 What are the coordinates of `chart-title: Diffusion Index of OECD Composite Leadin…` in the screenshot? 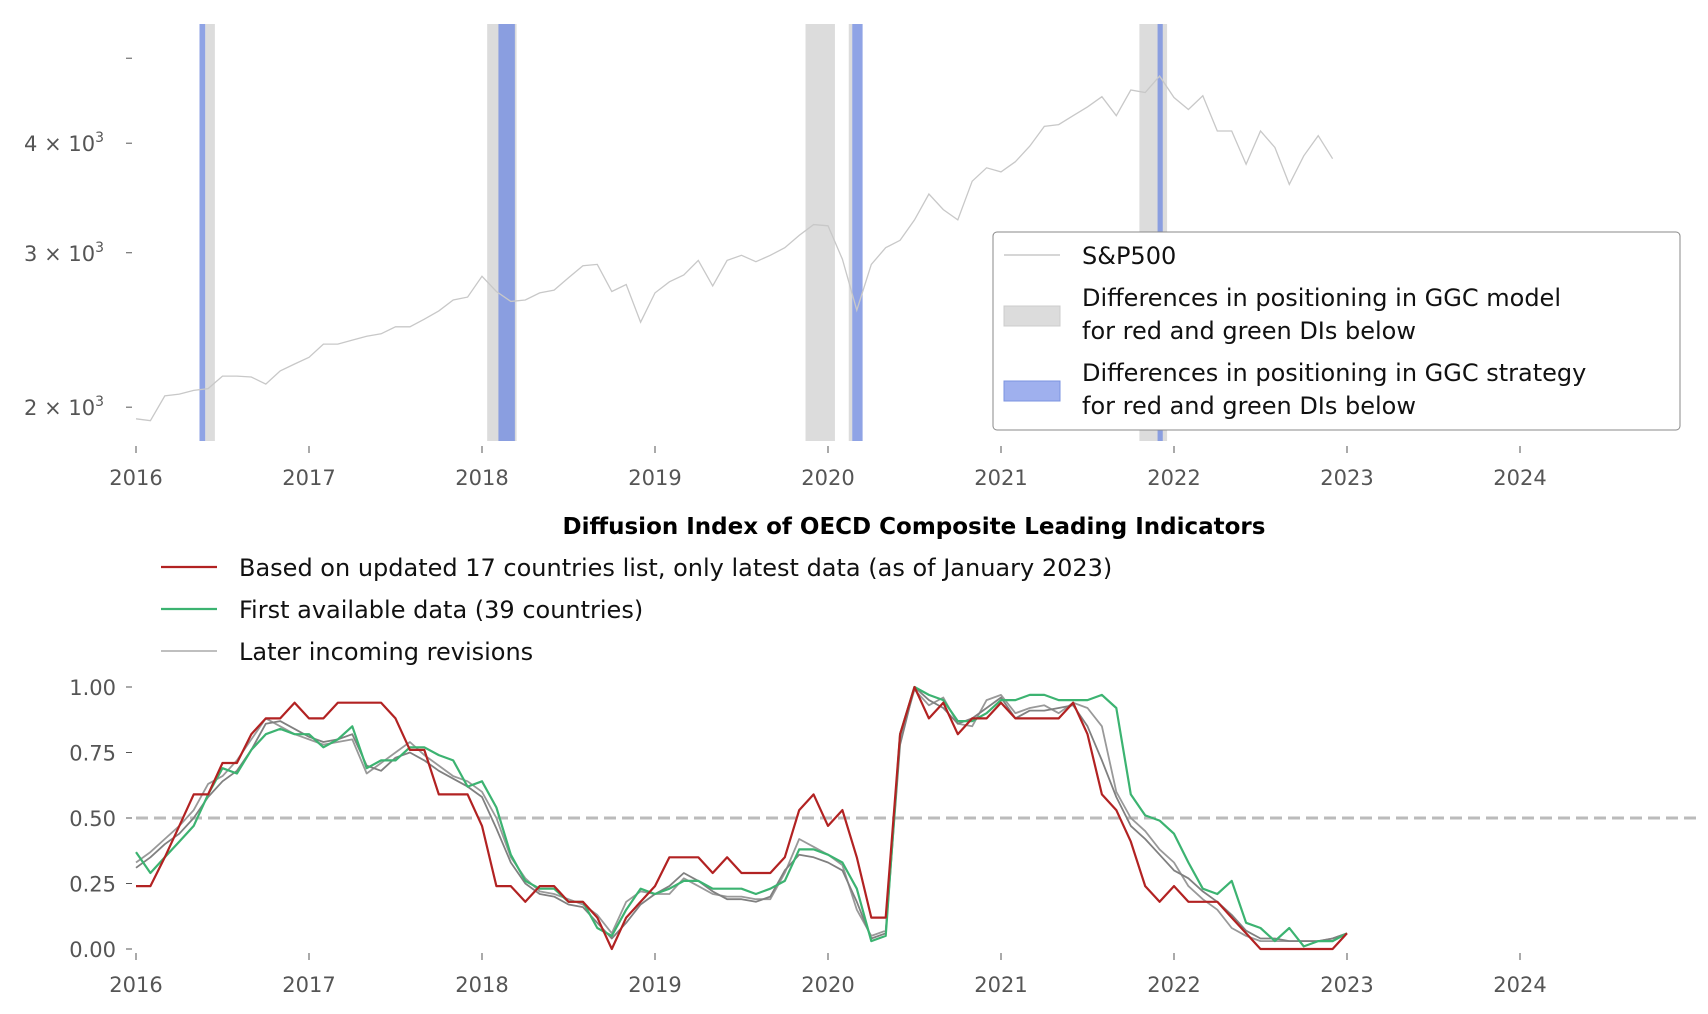 It's located at (914, 527).